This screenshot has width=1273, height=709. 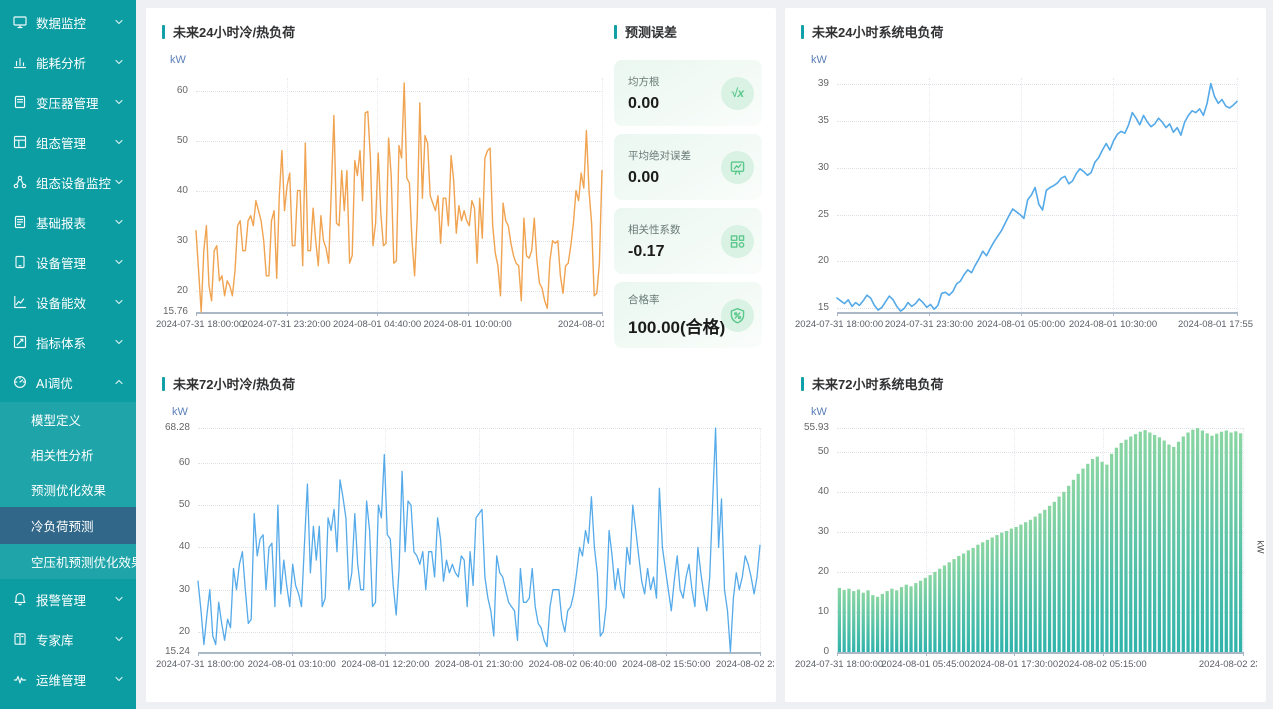 What do you see at coordinates (61, 63) in the screenshot?
I see `sidebar-item-label: 能耗分析` at bounding box center [61, 63].